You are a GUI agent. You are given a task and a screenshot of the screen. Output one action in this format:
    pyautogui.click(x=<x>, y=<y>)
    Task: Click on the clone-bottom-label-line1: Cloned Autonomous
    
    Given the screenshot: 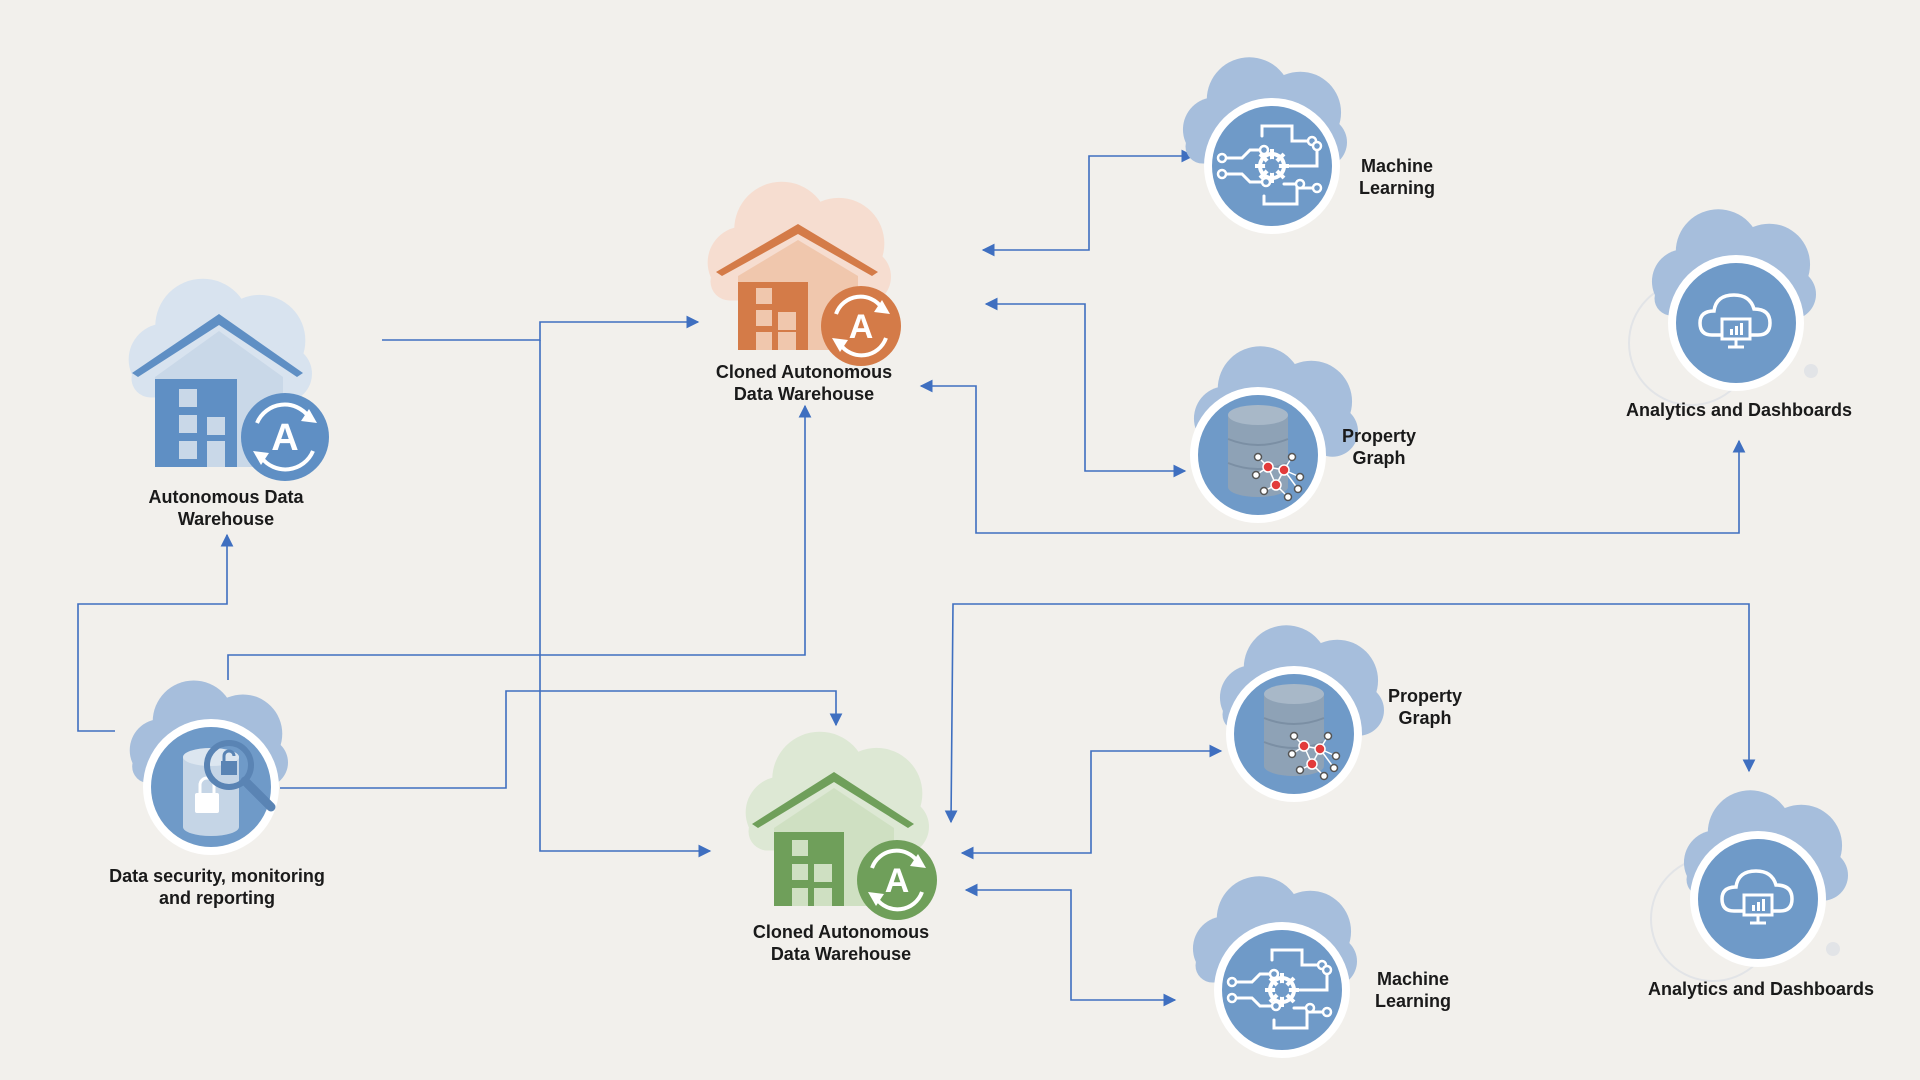 What is the action you would take?
    pyautogui.click(x=841, y=932)
    